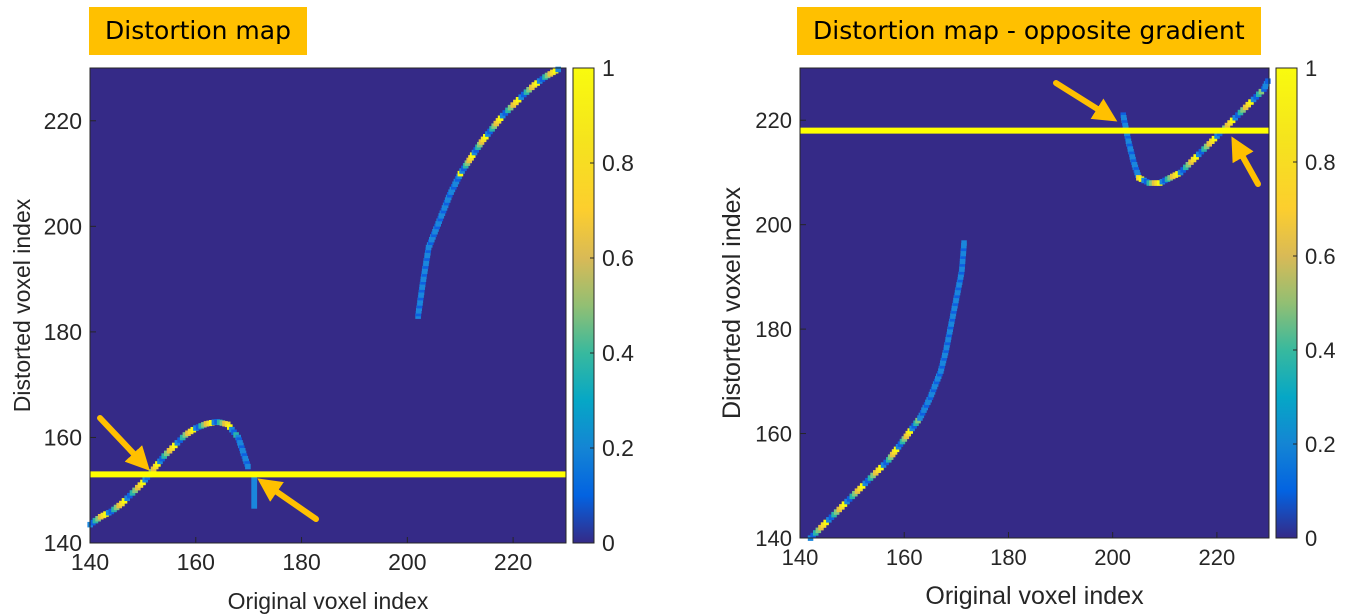 The image size is (1364, 614). What do you see at coordinates (1029, 31) in the screenshot?
I see `chart-2-title: Distortion map - opposite gradient` at bounding box center [1029, 31].